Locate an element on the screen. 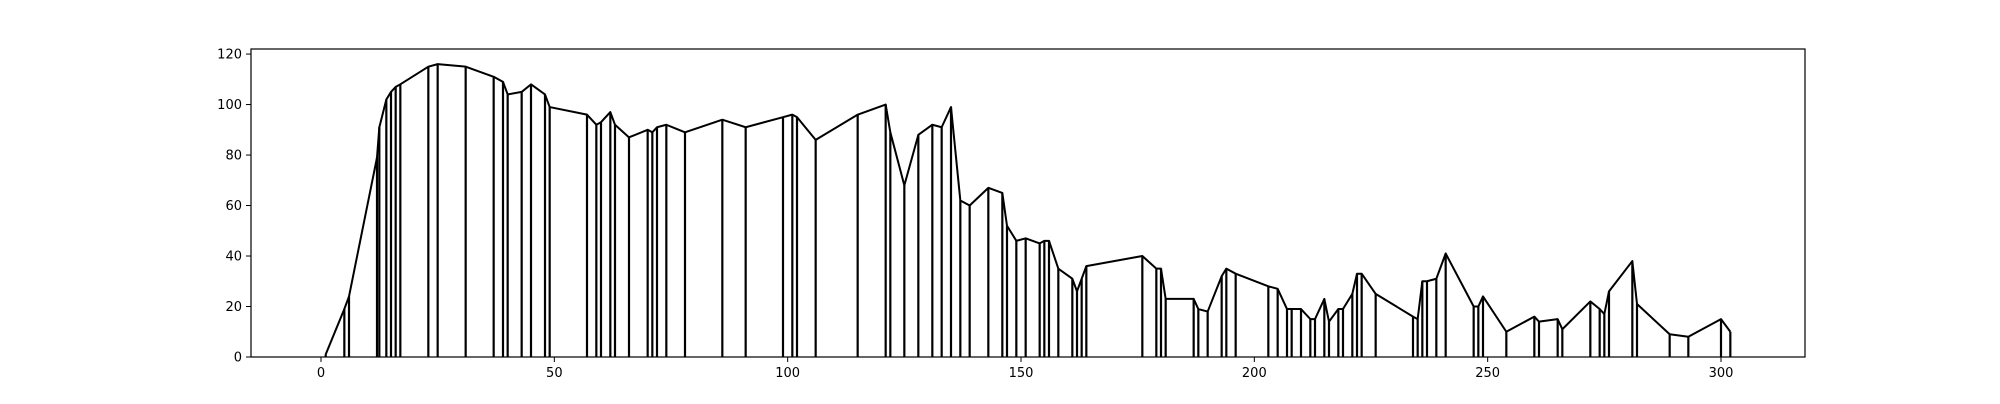 The width and height of the screenshot is (2000, 404). x-tick-label: 250 is located at coordinates (1487, 373).